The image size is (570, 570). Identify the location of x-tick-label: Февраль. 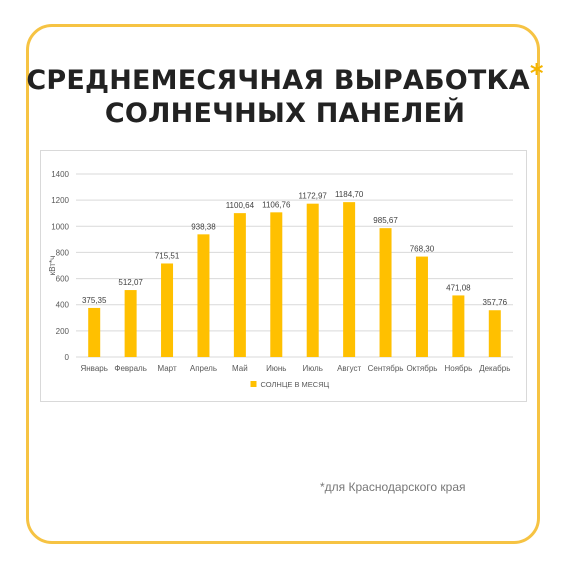
(130, 368).